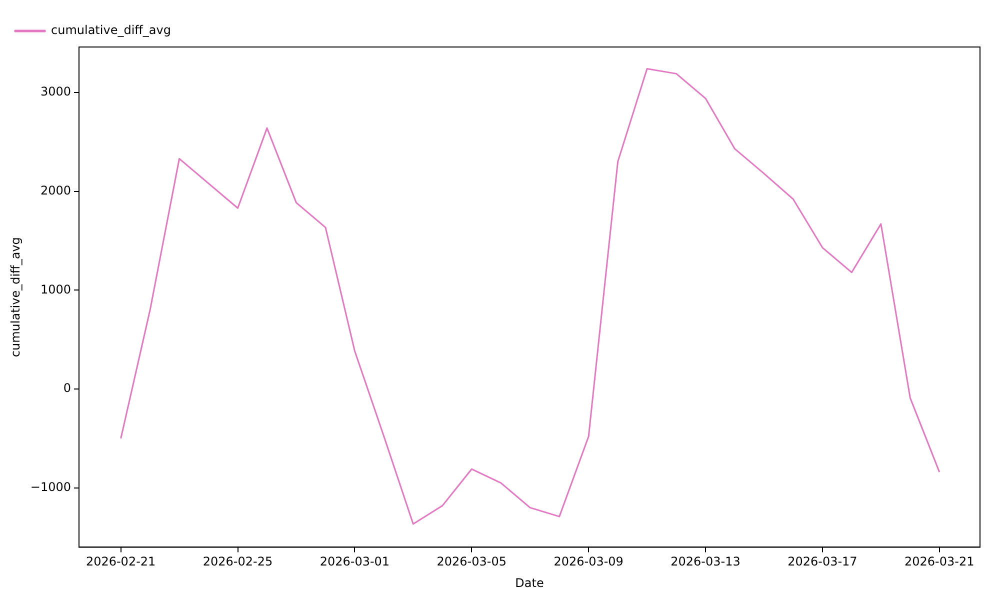  I want to click on x-tick-label: 2026-03-21, so click(939, 561).